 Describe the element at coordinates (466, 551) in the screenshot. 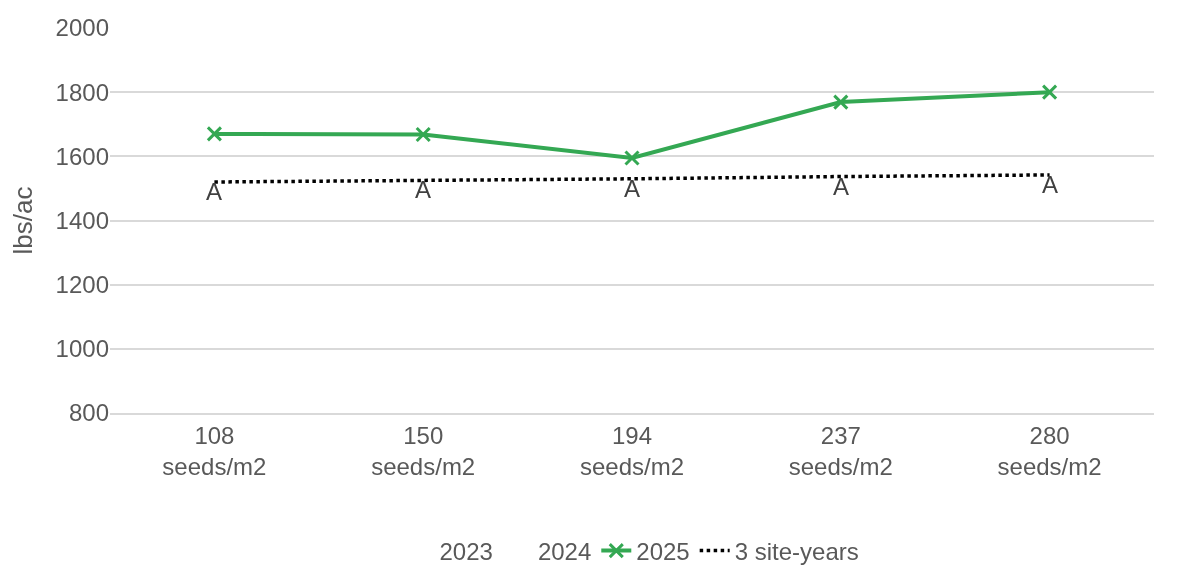

I see `text: 2023` at that location.